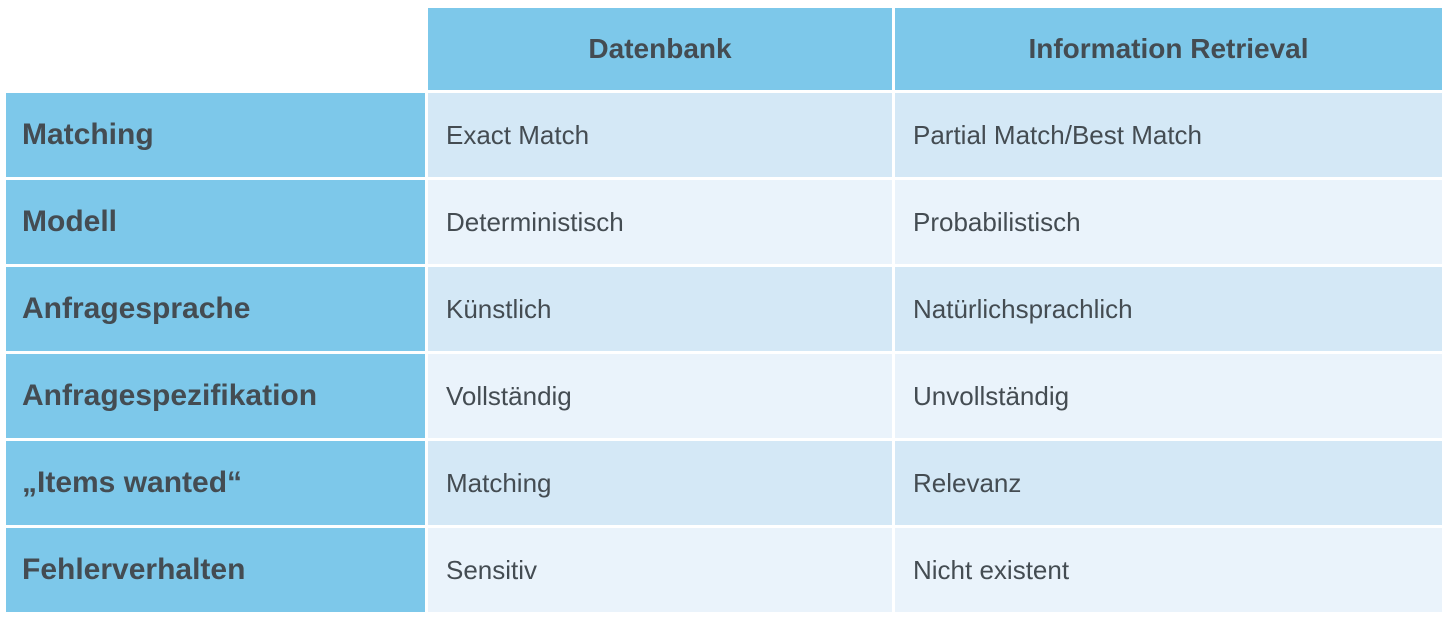 This screenshot has width=1445, height=619. Describe the element at coordinates (215, 309) in the screenshot. I see `row-header-anfragesprache: Anfragesprache` at that location.